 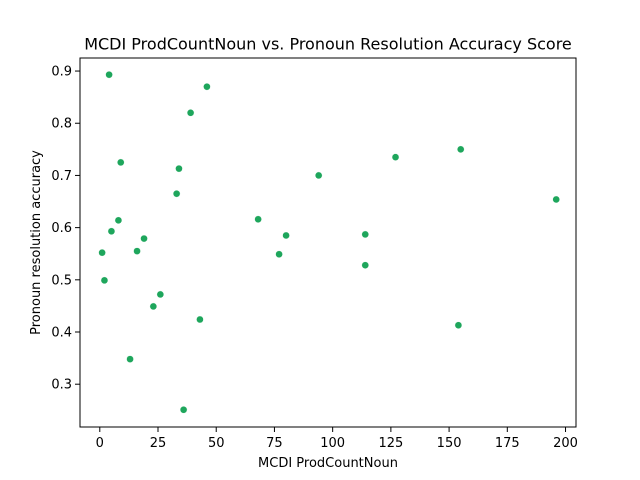 What do you see at coordinates (390, 443) in the screenshot?
I see `x-tick-label: 125` at bounding box center [390, 443].